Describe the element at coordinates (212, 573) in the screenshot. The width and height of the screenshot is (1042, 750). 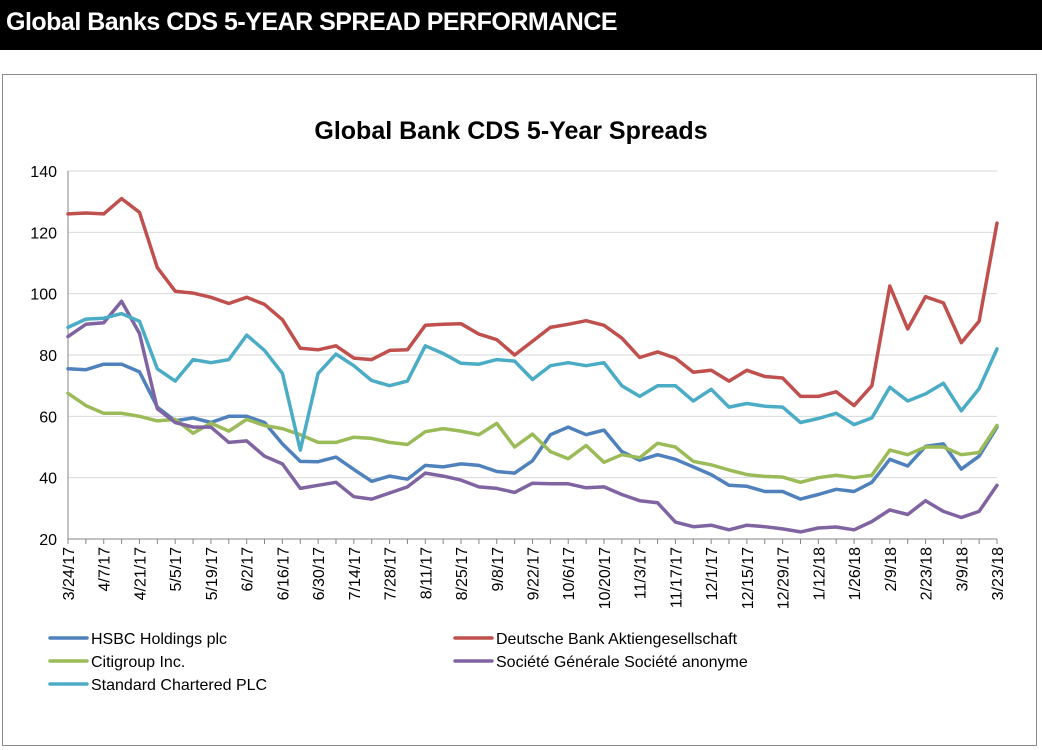
I see `x-tick-label: 5/19/17` at that location.